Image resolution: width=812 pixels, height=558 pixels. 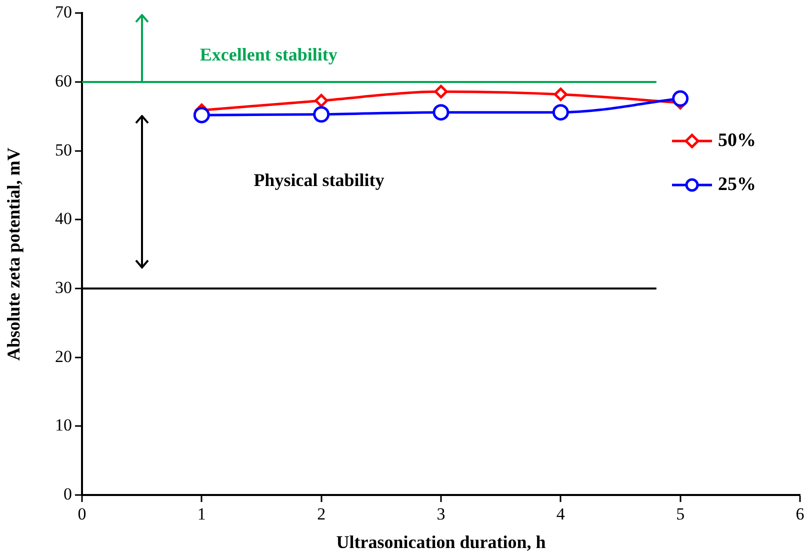 I want to click on y-tick-label: 60, so click(x=63, y=80).